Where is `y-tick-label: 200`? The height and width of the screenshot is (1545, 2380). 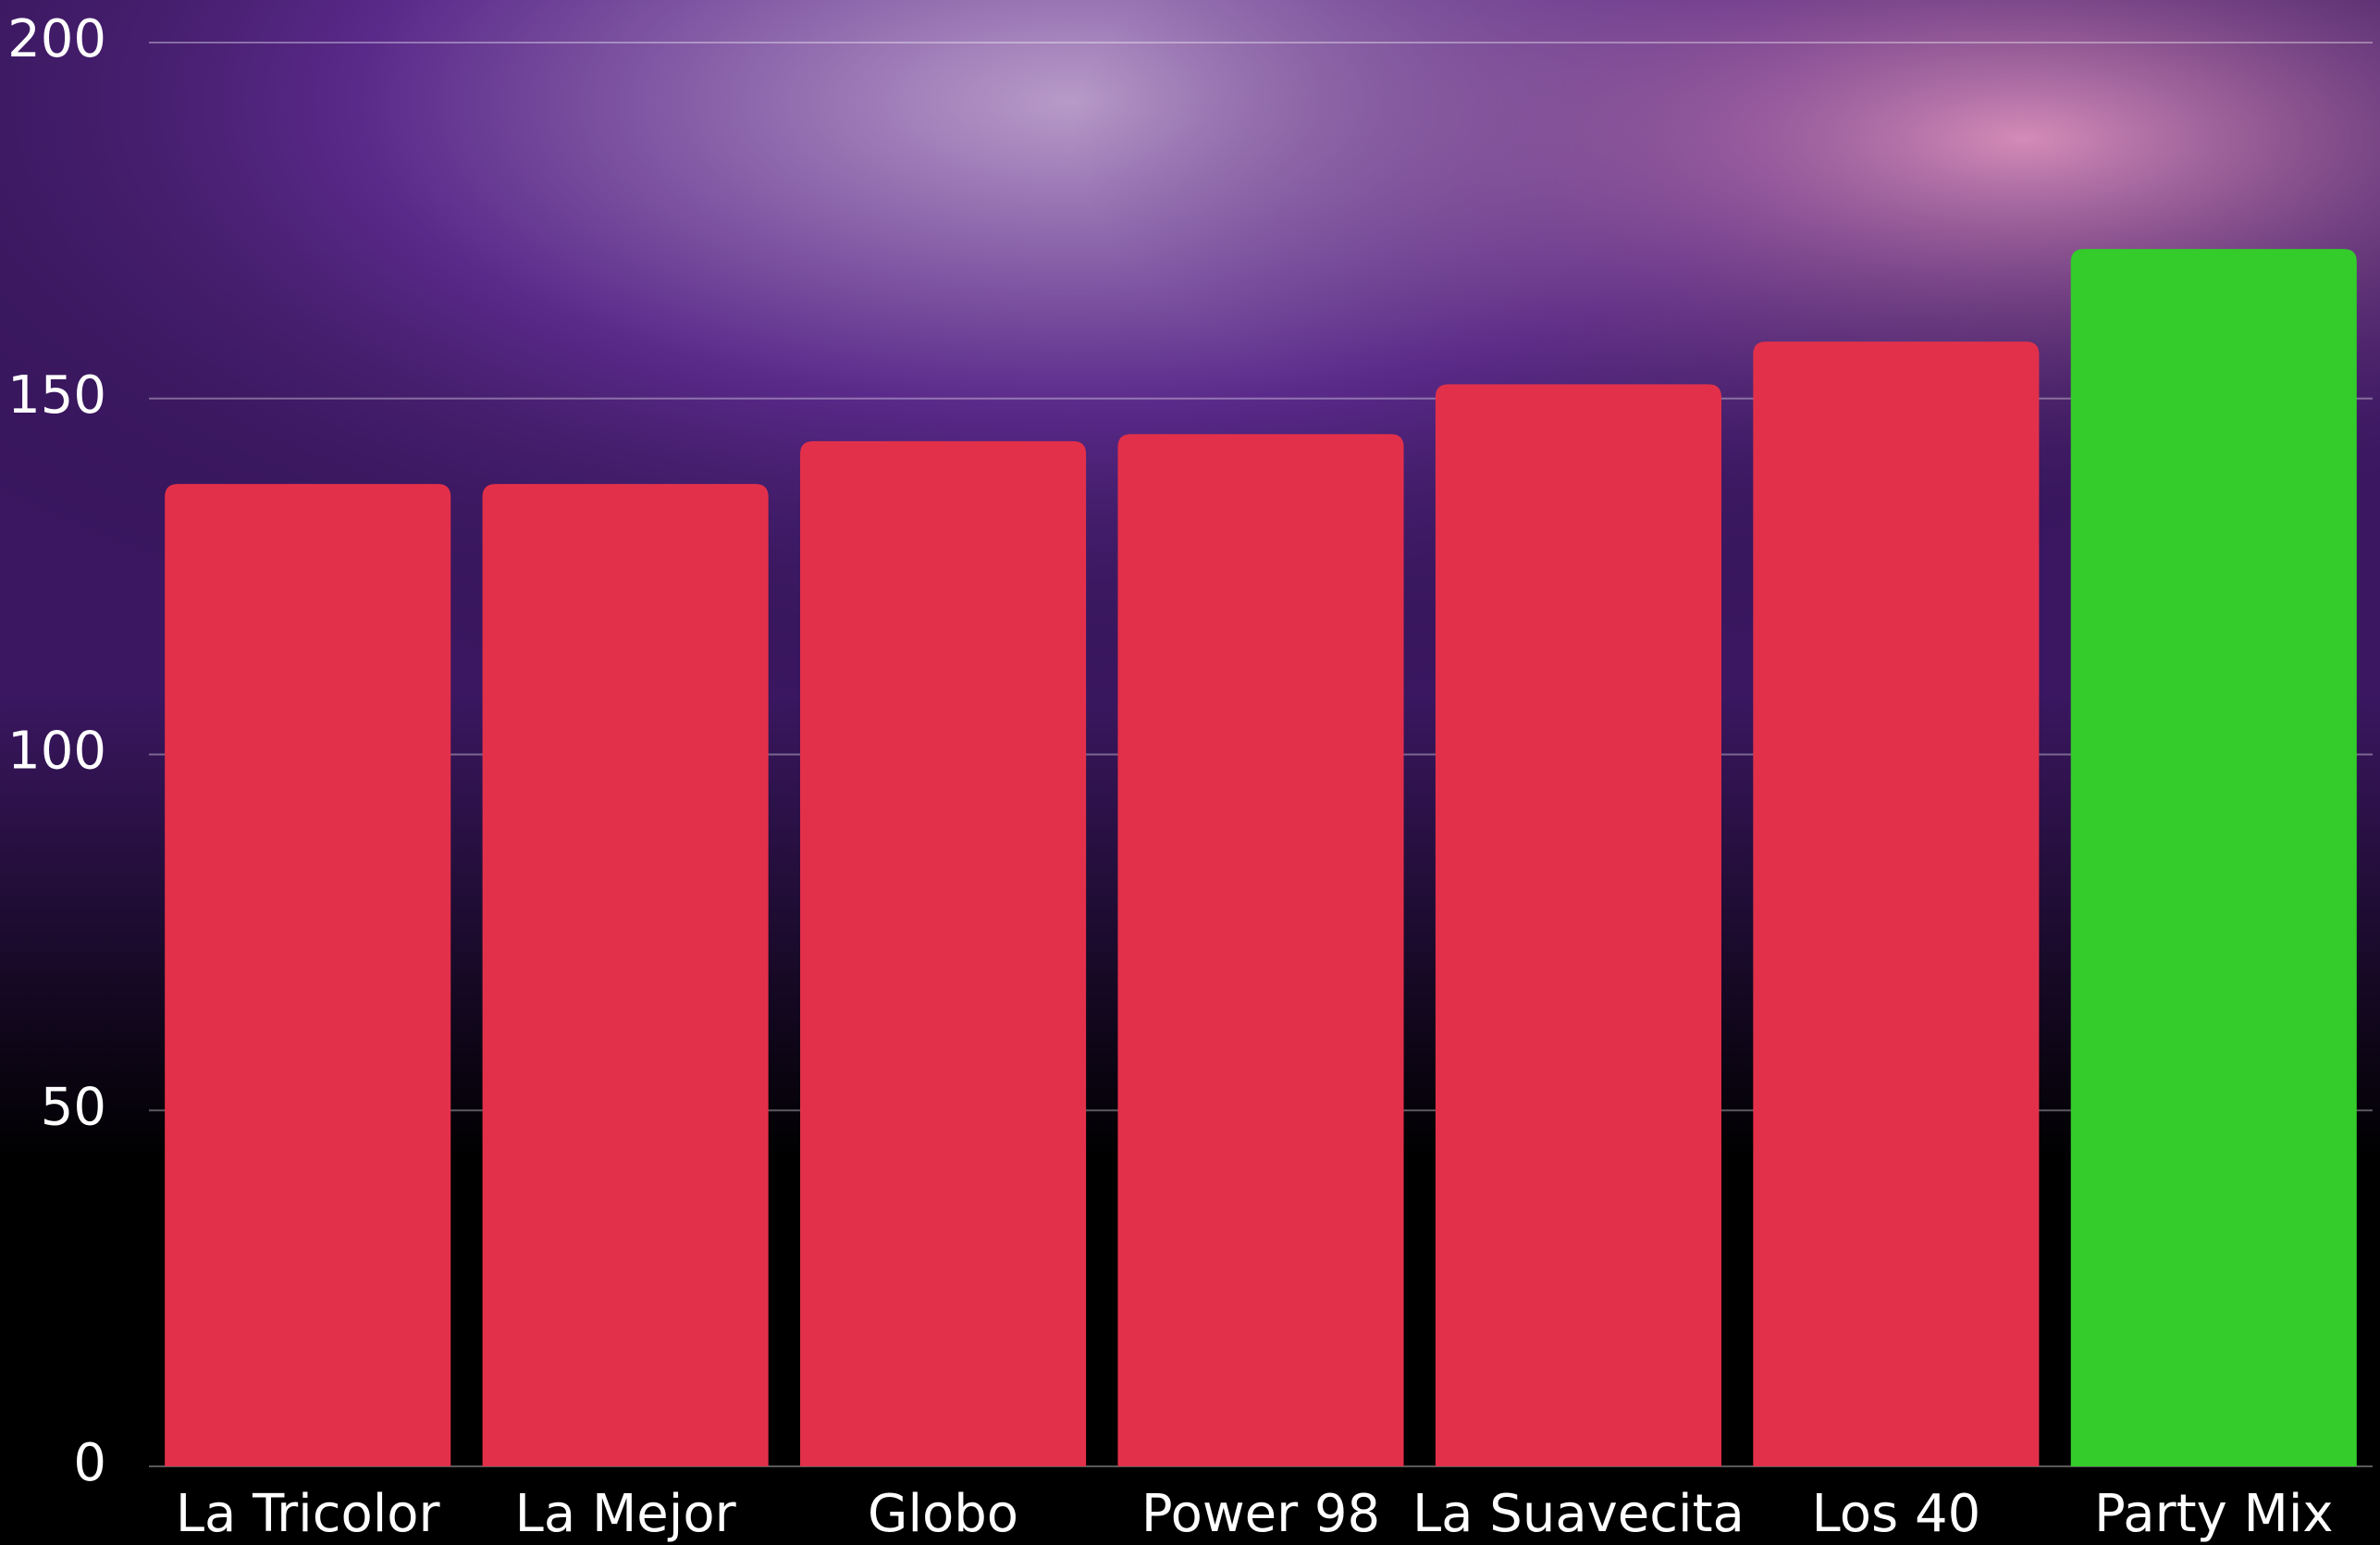 y-tick-label: 200 is located at coordinates (56, 39).